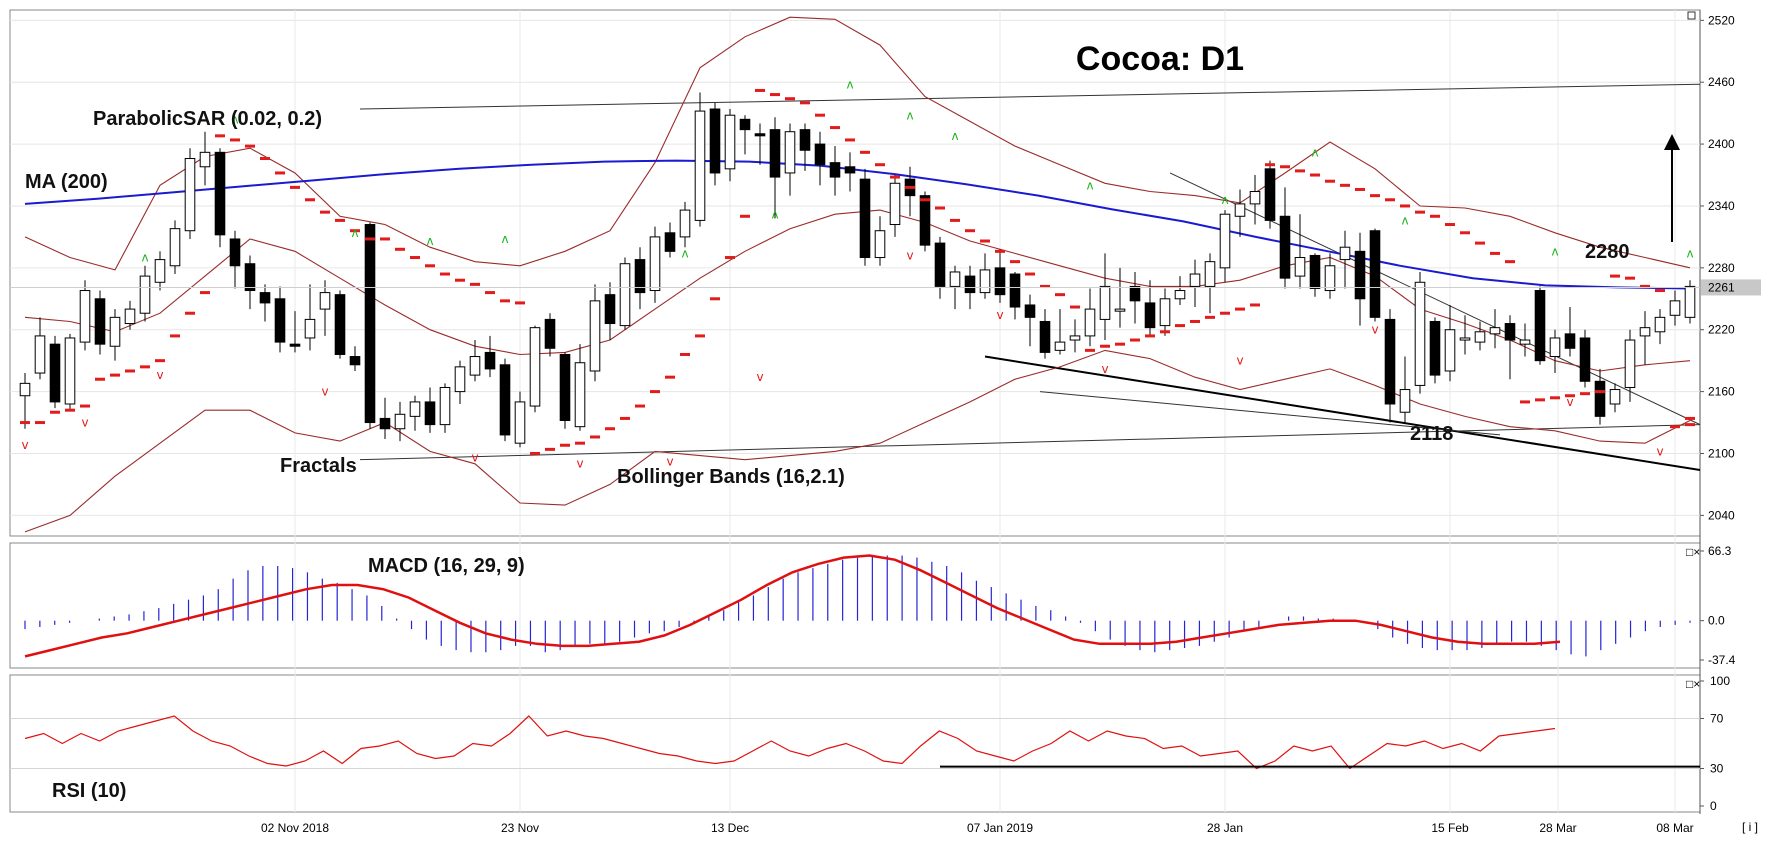 The image size is (1780, 844). Describe the element at coordinates (792, 606) in the screenshot. I see `macd-signal-line` at that location.